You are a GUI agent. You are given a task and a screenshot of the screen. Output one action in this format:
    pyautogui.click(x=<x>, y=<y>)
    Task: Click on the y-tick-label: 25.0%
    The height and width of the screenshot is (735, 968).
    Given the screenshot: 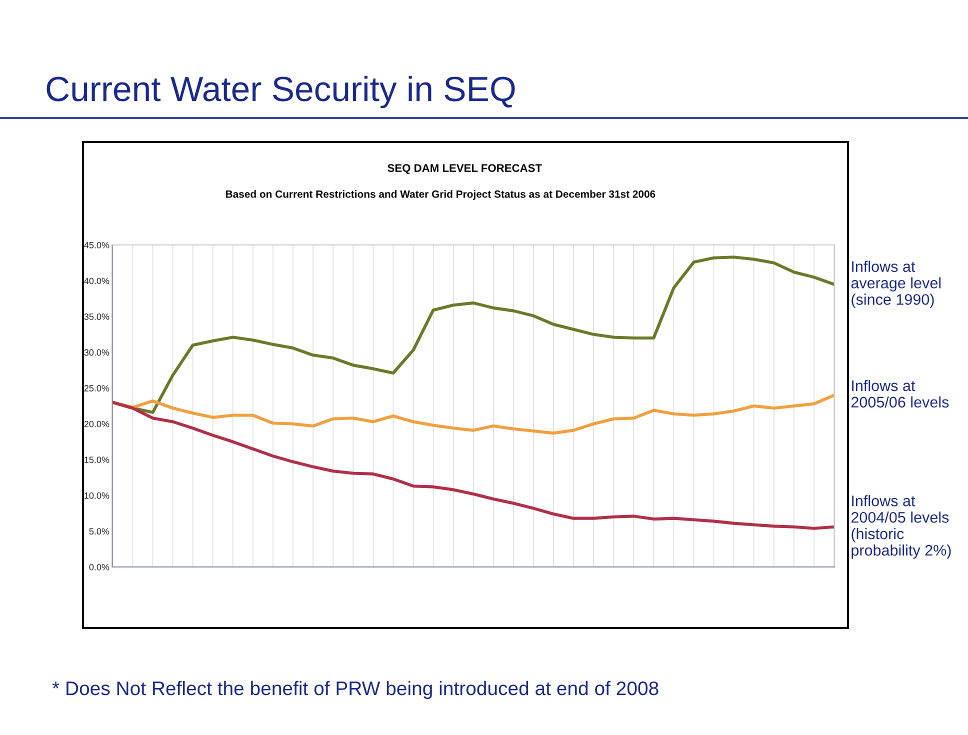 What is the action you would take?
    pyautogui.click(x=97, y=388)
    